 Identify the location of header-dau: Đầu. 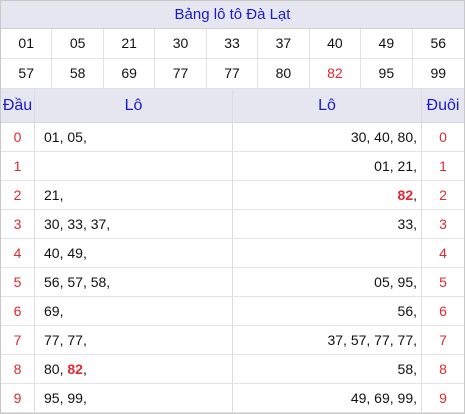
(17, 105).